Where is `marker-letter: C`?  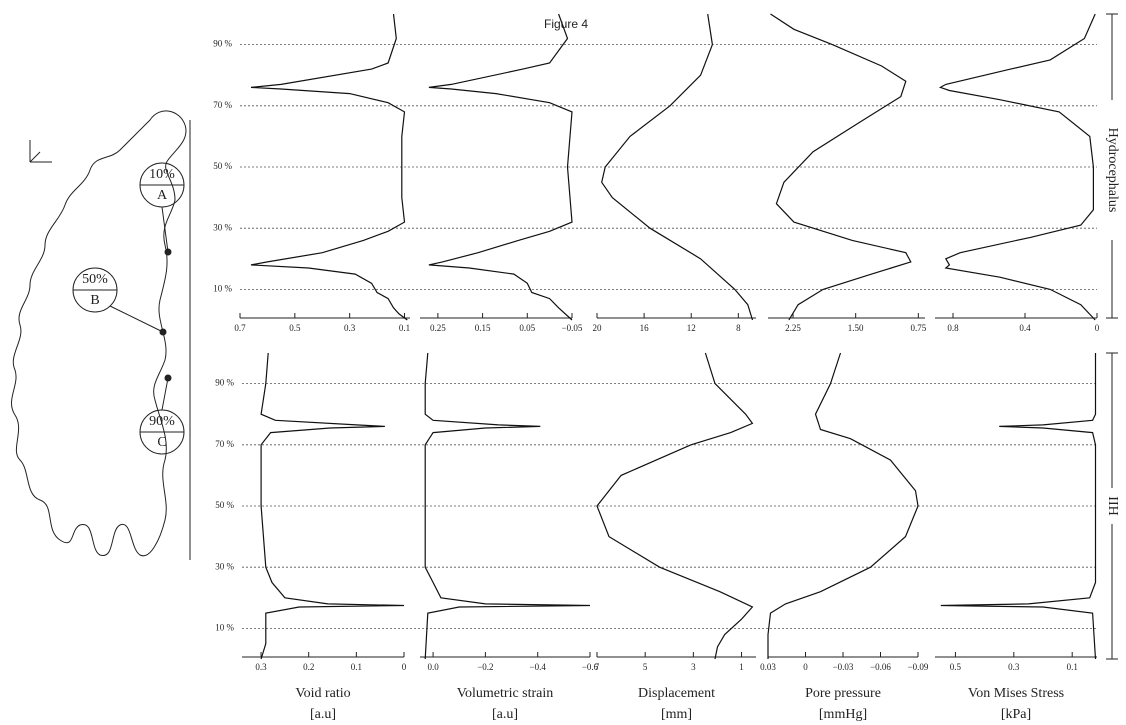
marker-letter: C is located at coordinates (161, 442).